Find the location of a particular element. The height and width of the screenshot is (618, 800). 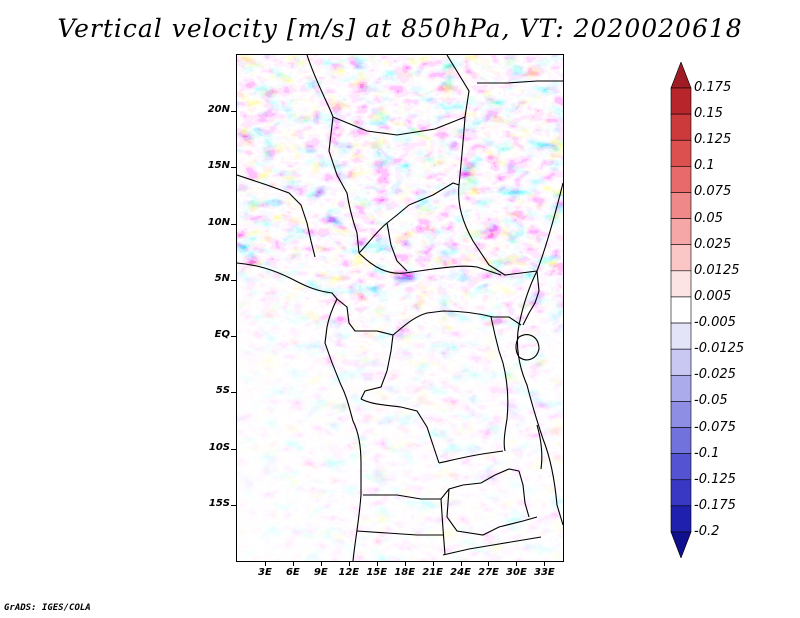

lat-tick-label: 15S is located at coordinates (219, 503).